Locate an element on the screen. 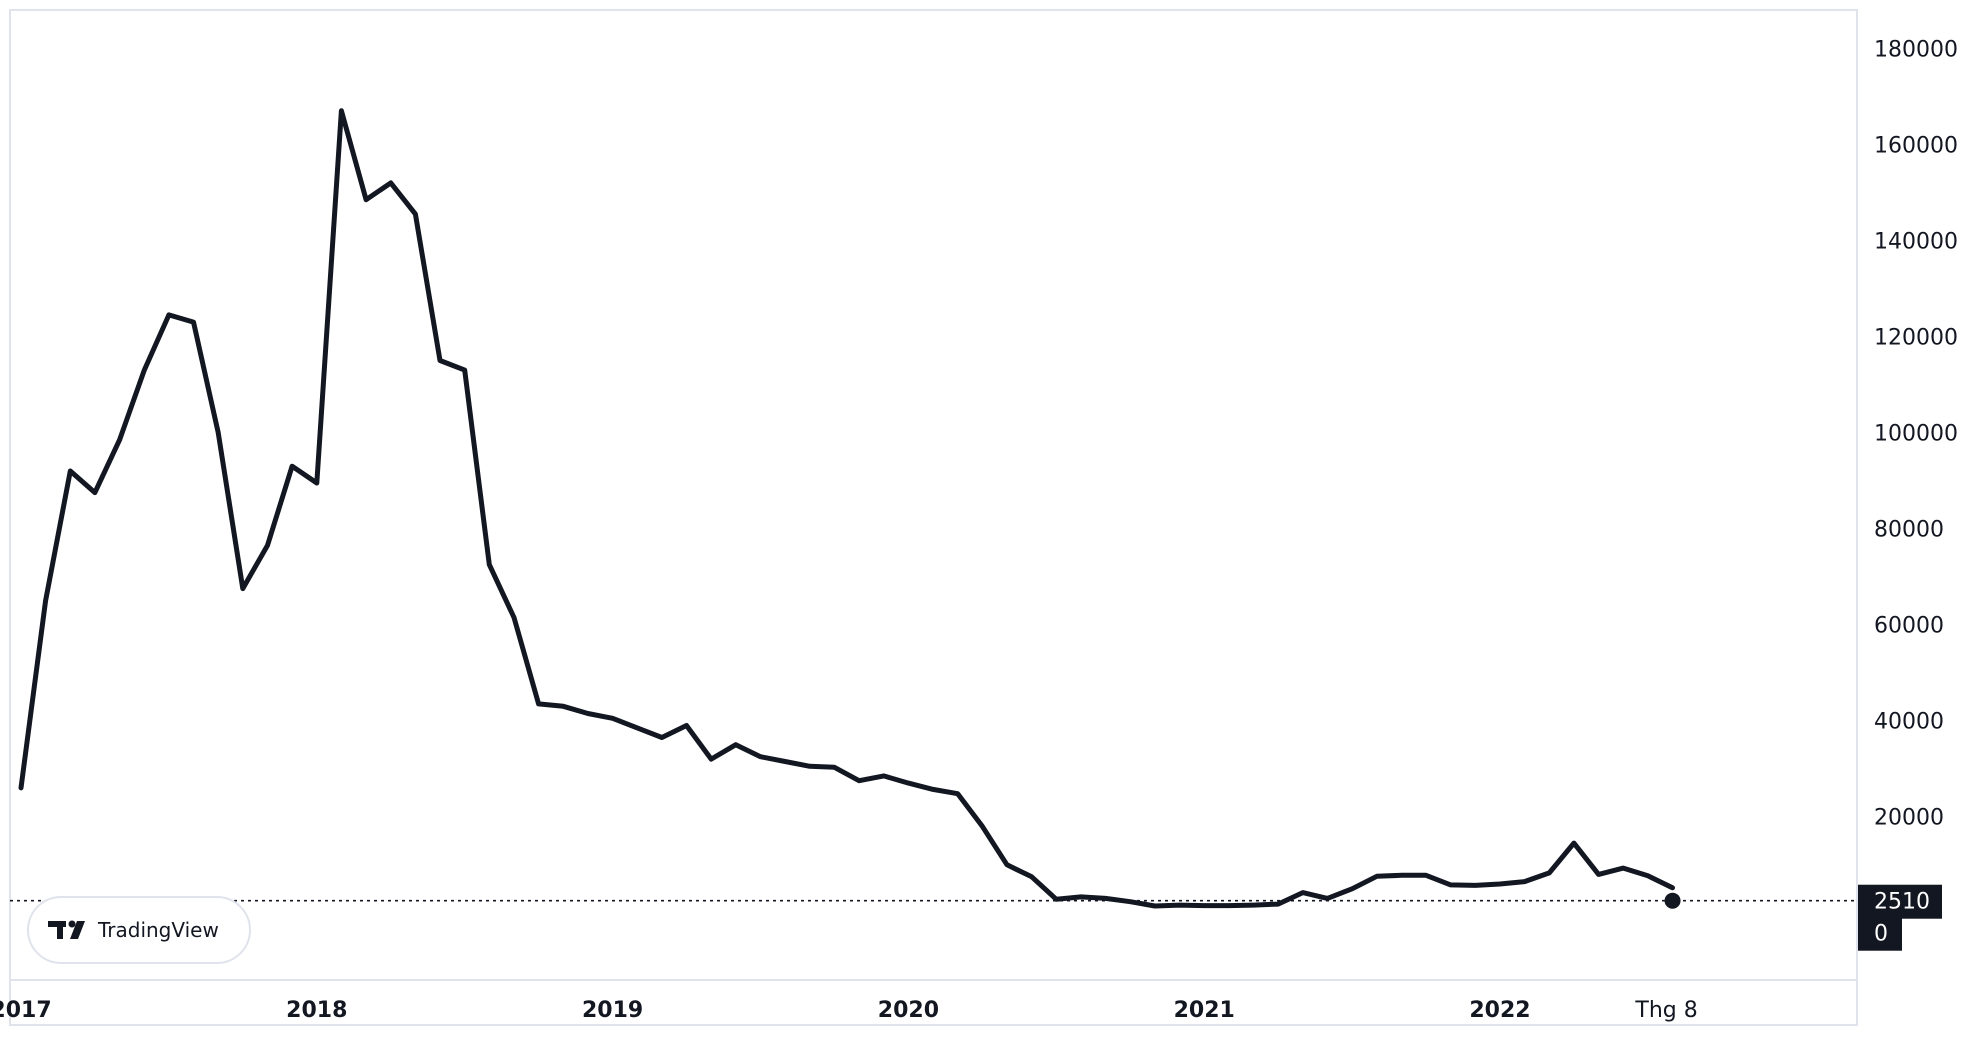 This screenshot has width=1968, height=1040. price-axis-tick-label: 20000 is located at coordinates (1909, 818).